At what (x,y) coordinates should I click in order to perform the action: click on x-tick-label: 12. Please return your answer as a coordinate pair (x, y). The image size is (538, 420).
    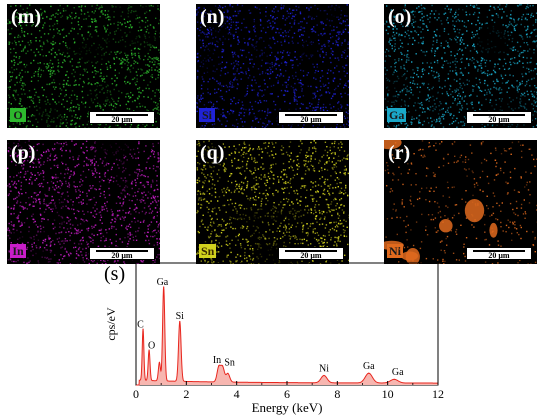
    Looking at the image, I should click on (438, 394).